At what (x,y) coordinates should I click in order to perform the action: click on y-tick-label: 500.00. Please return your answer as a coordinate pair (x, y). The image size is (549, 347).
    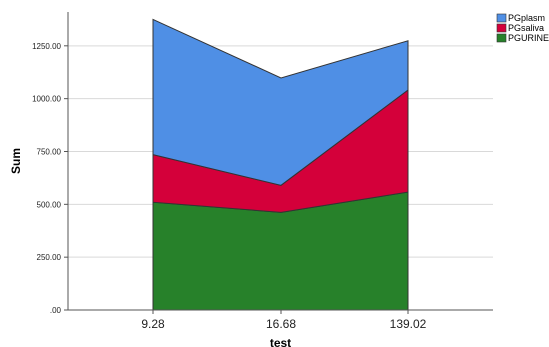
    Looking at the image, I should click on (49, 204).